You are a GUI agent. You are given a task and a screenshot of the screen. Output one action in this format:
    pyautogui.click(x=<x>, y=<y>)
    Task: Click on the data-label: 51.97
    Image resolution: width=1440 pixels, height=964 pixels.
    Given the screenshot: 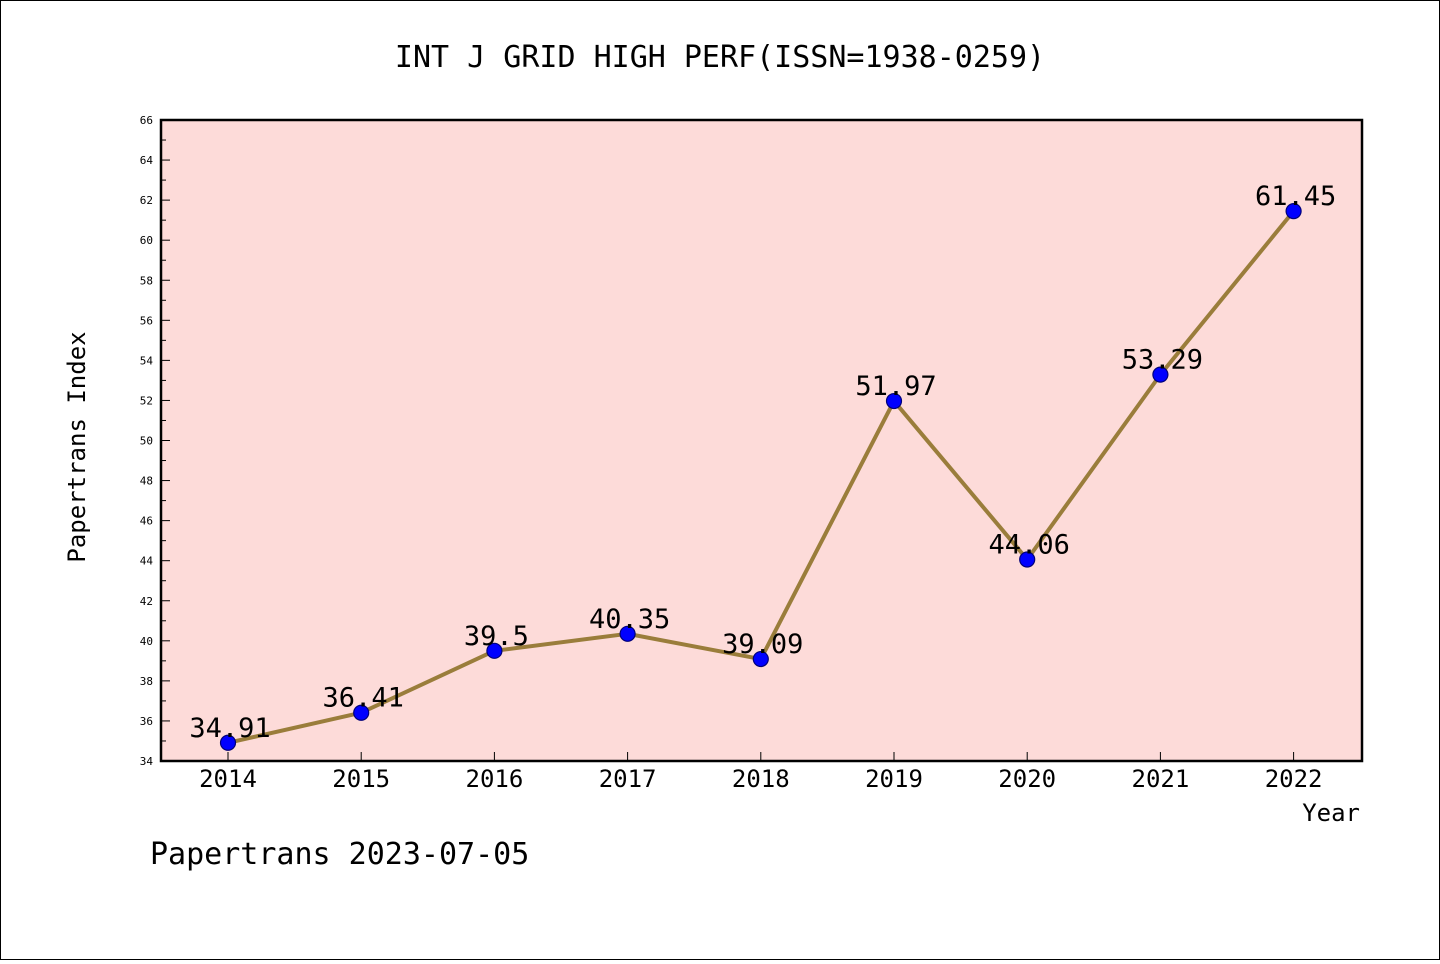 What is the action you would take?
    pyautogui.click(x=895, y=386)
    